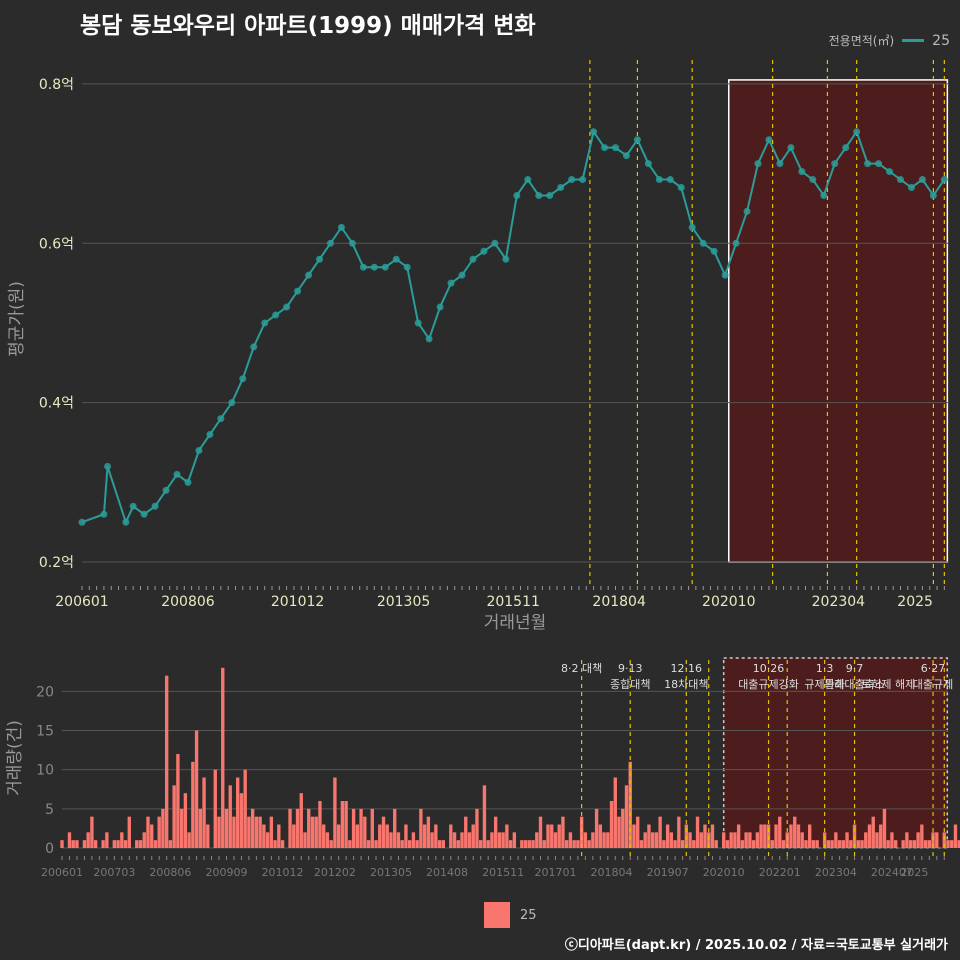  I want to click on x-tick-label: 201701, so click(555, 872).